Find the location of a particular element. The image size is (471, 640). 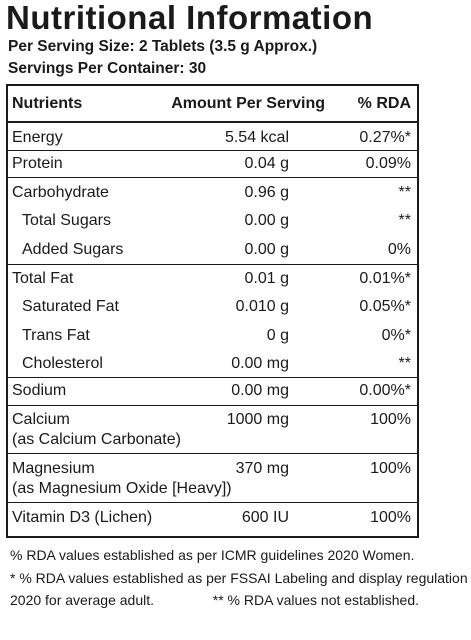

row-protein-label: Protein is located at coordinates (37, 163).